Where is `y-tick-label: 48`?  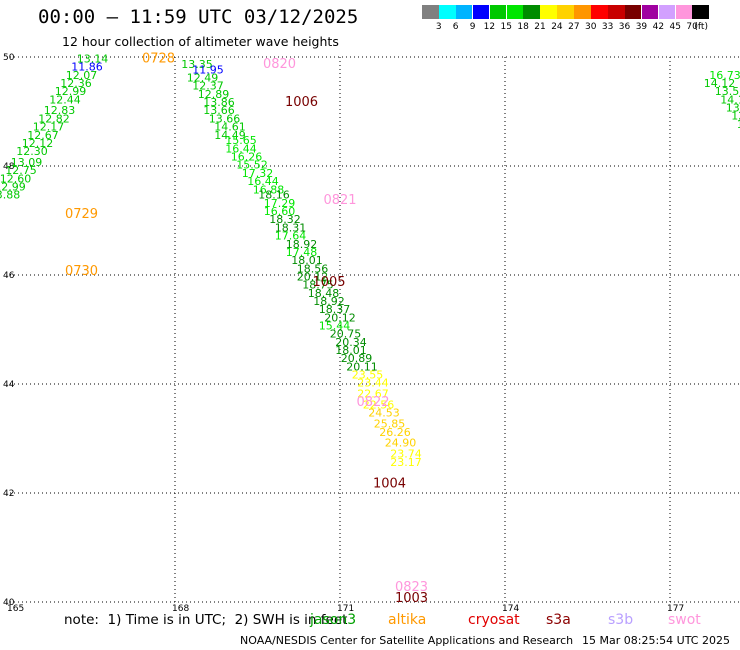
y-tick-label: 48 is located at coordinates (9, 167).